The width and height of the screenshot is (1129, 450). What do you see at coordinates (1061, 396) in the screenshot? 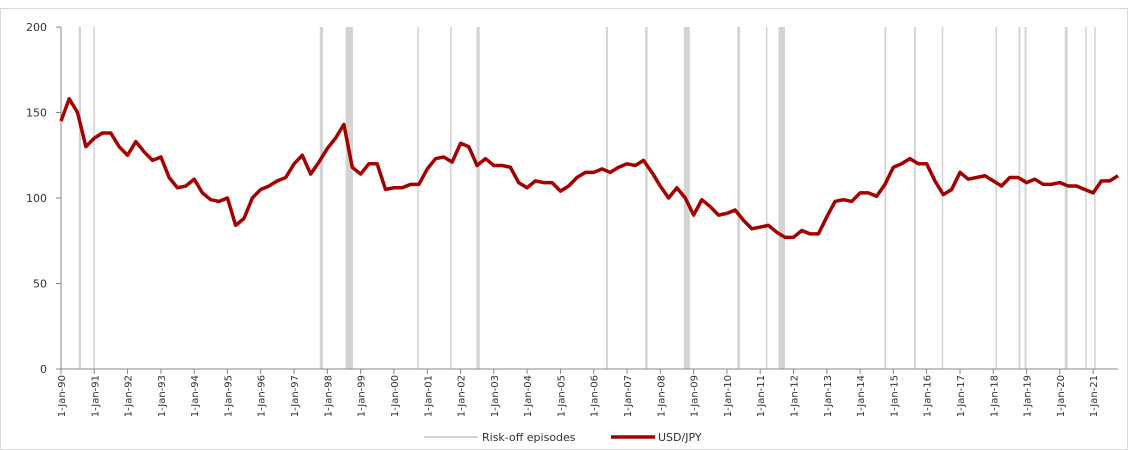
I see `x-tick-label: 1-Jan-20` at bounding box center [1061, 396].